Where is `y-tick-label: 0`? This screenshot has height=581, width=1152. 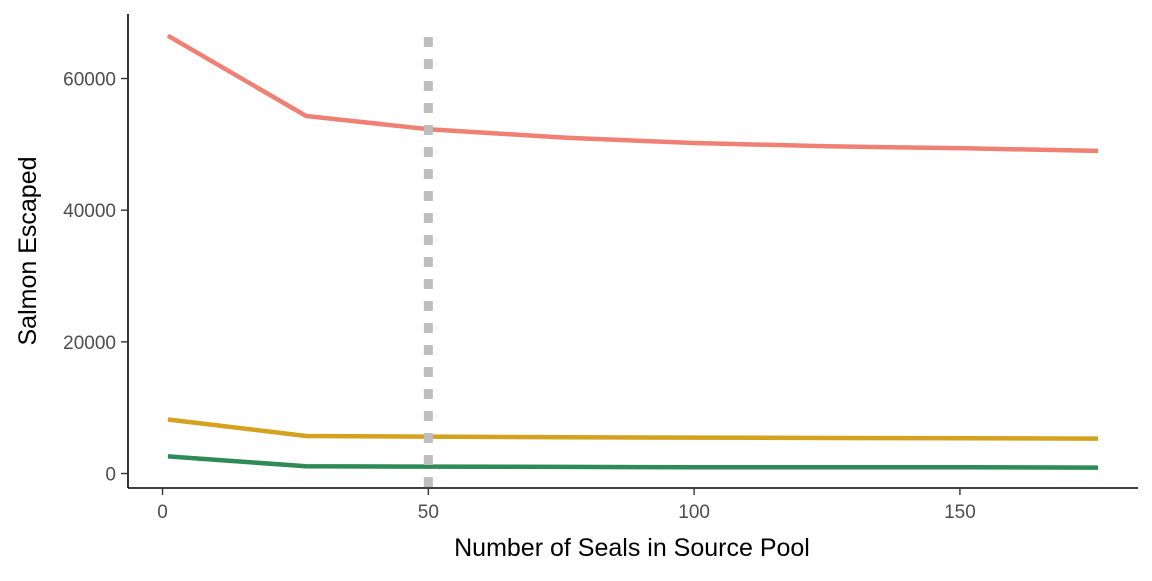 y-tick-label: 0 is located at coordinates (110, 475).